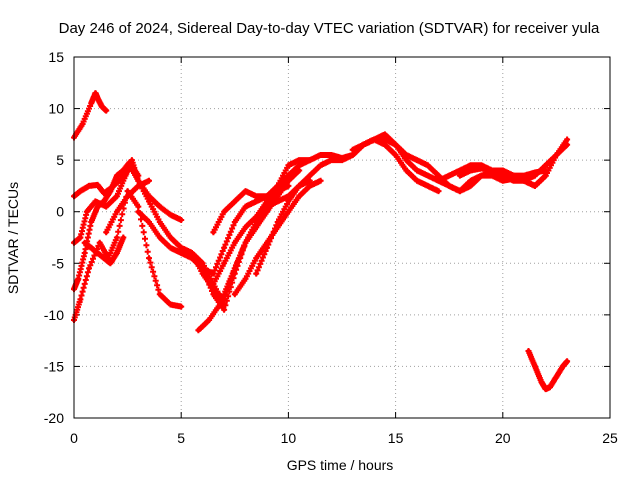  I want to click on x-tick-label: 15, so click(396, 438).